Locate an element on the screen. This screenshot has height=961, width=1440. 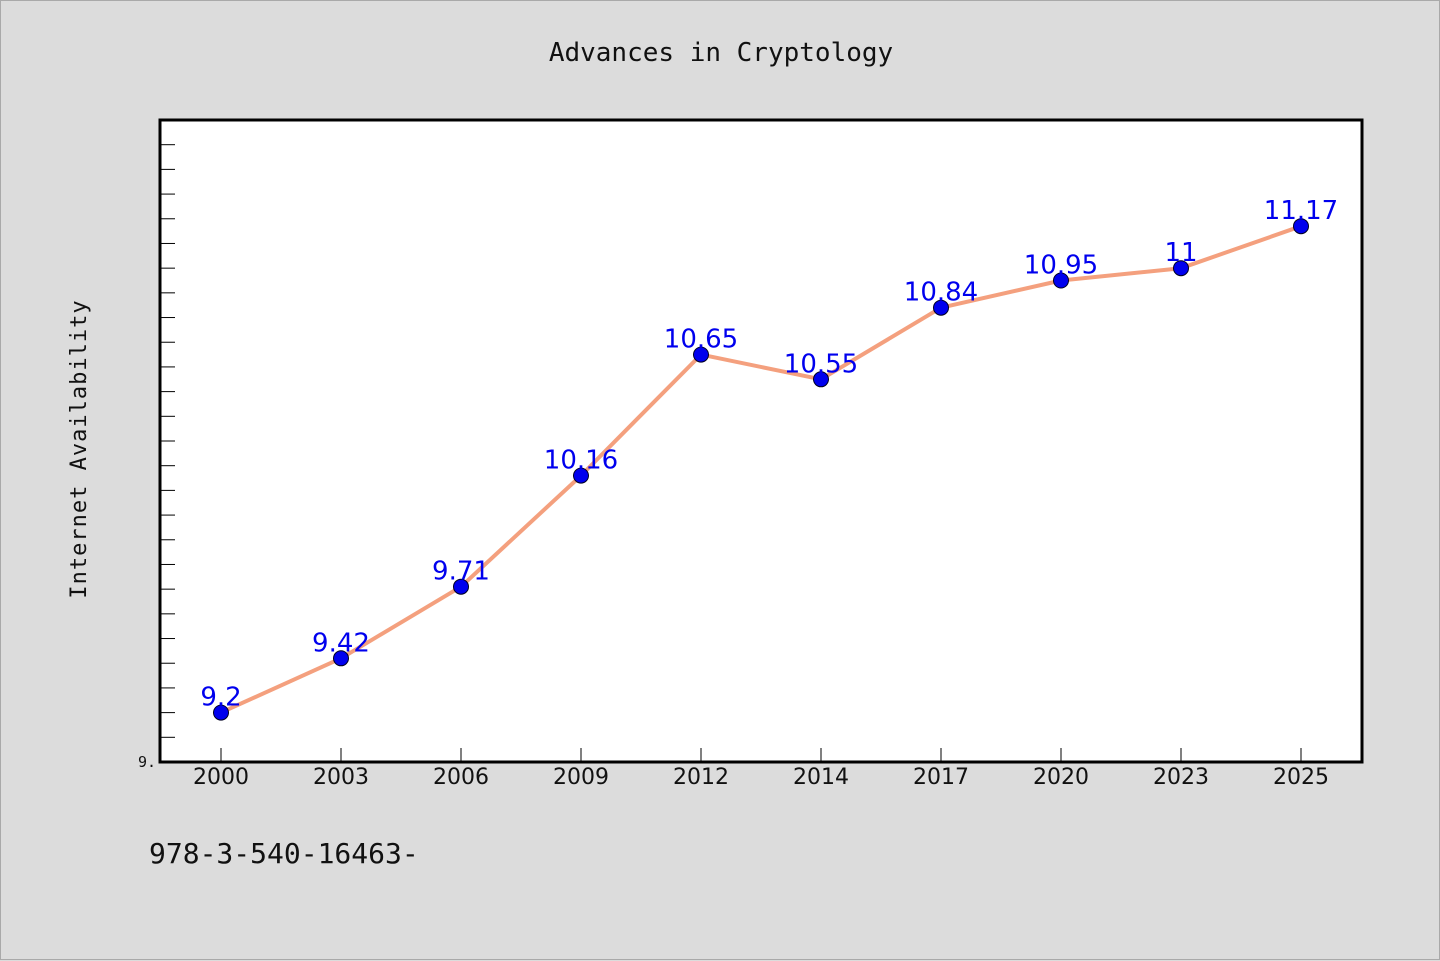
data-label: 9.42 is located at coordinates (341, 643).